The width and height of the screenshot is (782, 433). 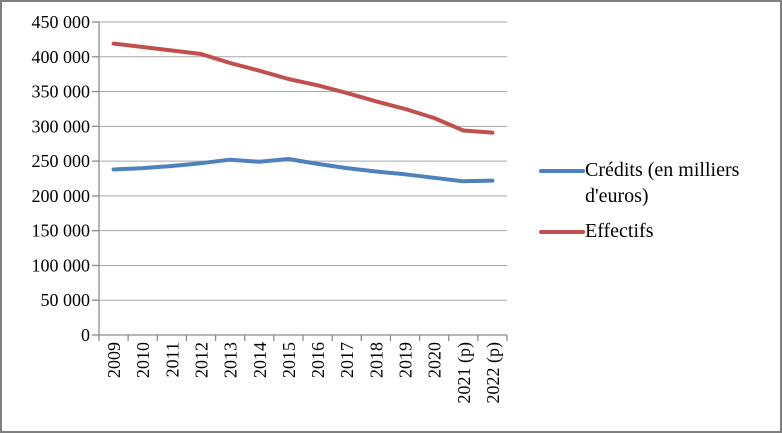 I want to click on x-axis-category-label: 2010, so click(x=143, y=360).